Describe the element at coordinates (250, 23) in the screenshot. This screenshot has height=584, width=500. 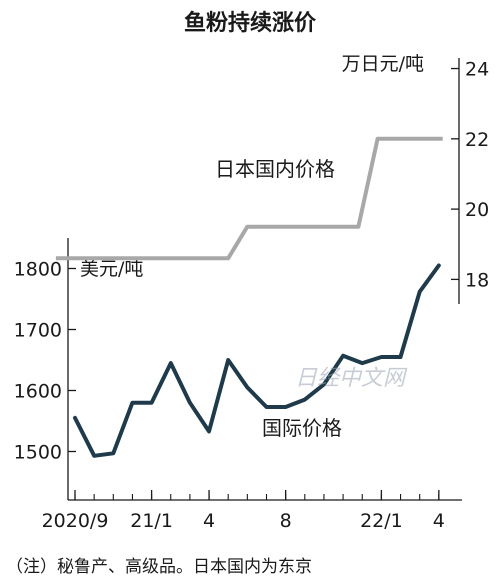
I see `chart-title: 鱼粉持续涨价` at that location.